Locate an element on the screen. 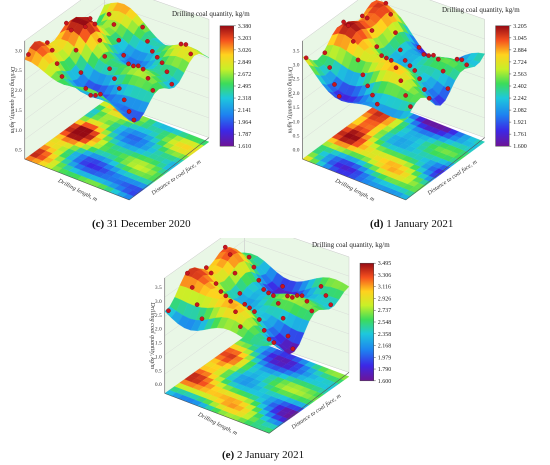 Image resolution: width=550 pixels, height=465 pixels. colorbar-tick-label: 2.926 is located at coordinates (385, 299).